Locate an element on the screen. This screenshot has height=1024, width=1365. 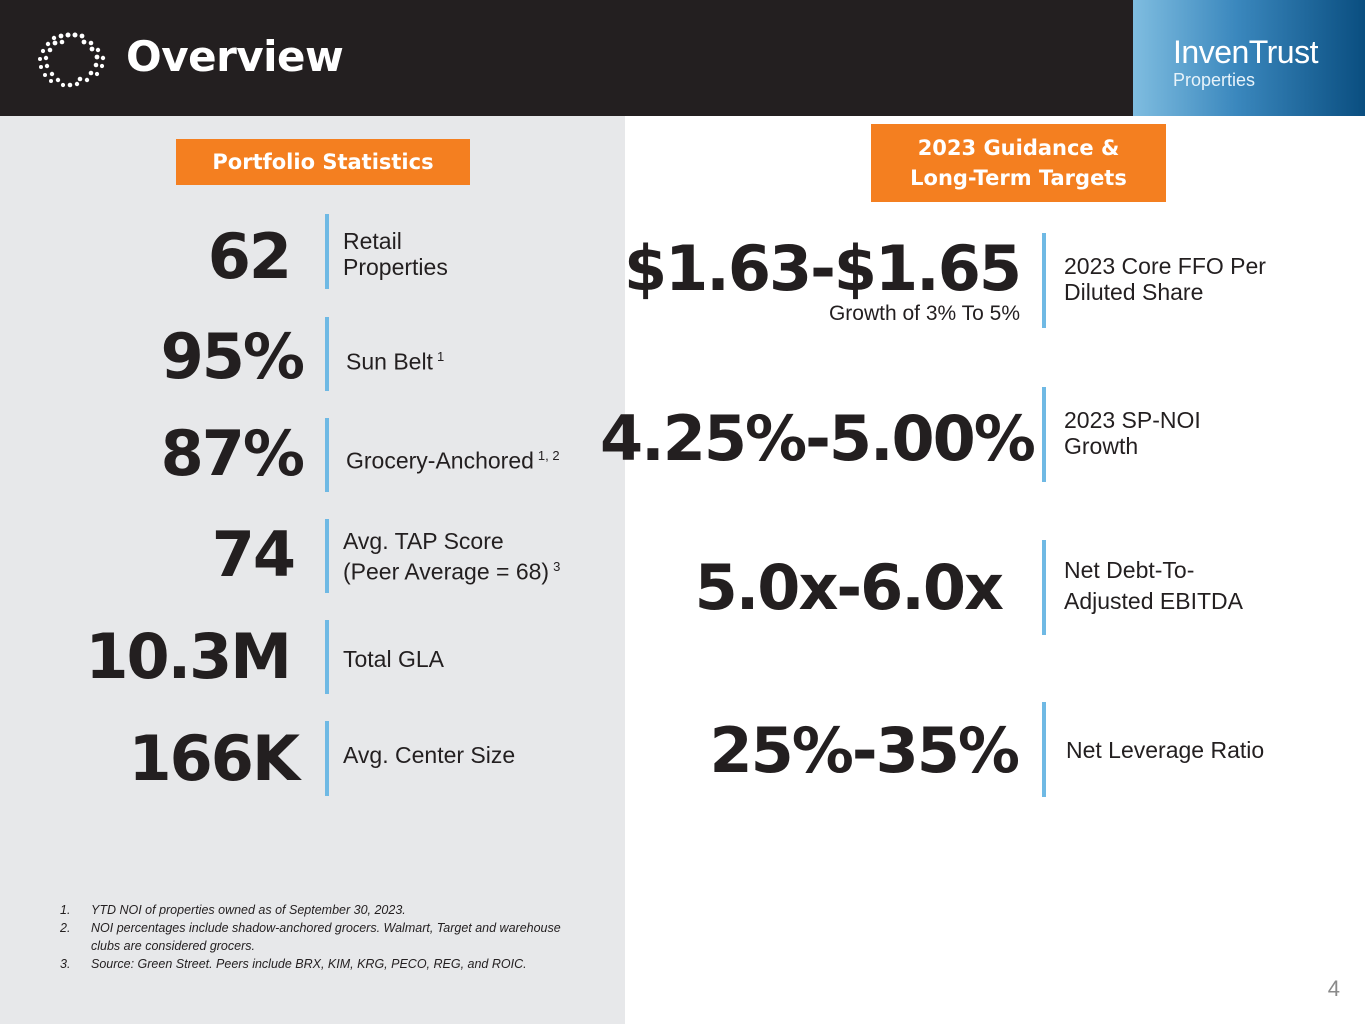
guidance-subtext-core-ffo: Growth of 3% To 5% is located at coordinates (924, 313).